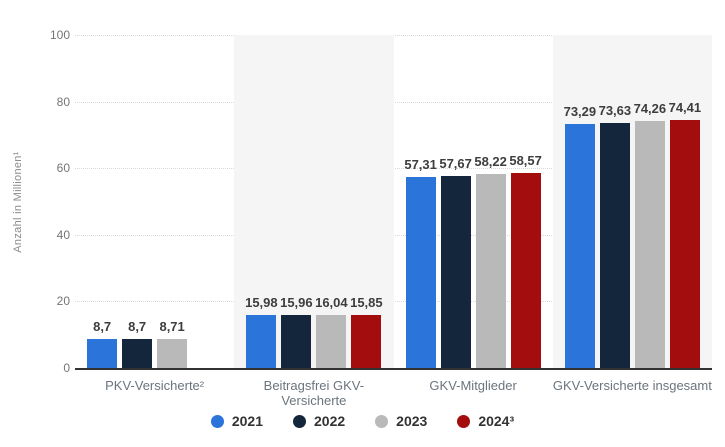 The width and height of the screenshot is (725, 447). What do you see at coordinates (331, 201) in the screenshot?
I see `bar-slot: 16,04` at bounding box center [331, 201].